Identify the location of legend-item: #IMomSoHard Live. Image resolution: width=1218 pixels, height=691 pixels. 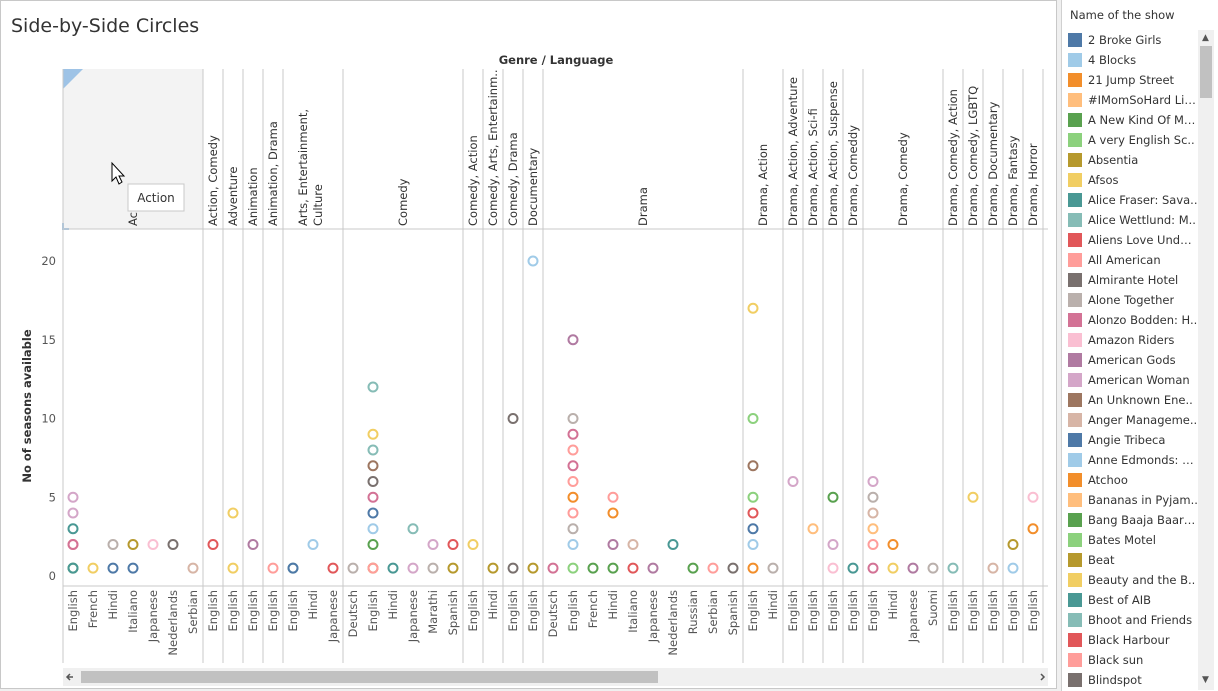
(1135, 100).